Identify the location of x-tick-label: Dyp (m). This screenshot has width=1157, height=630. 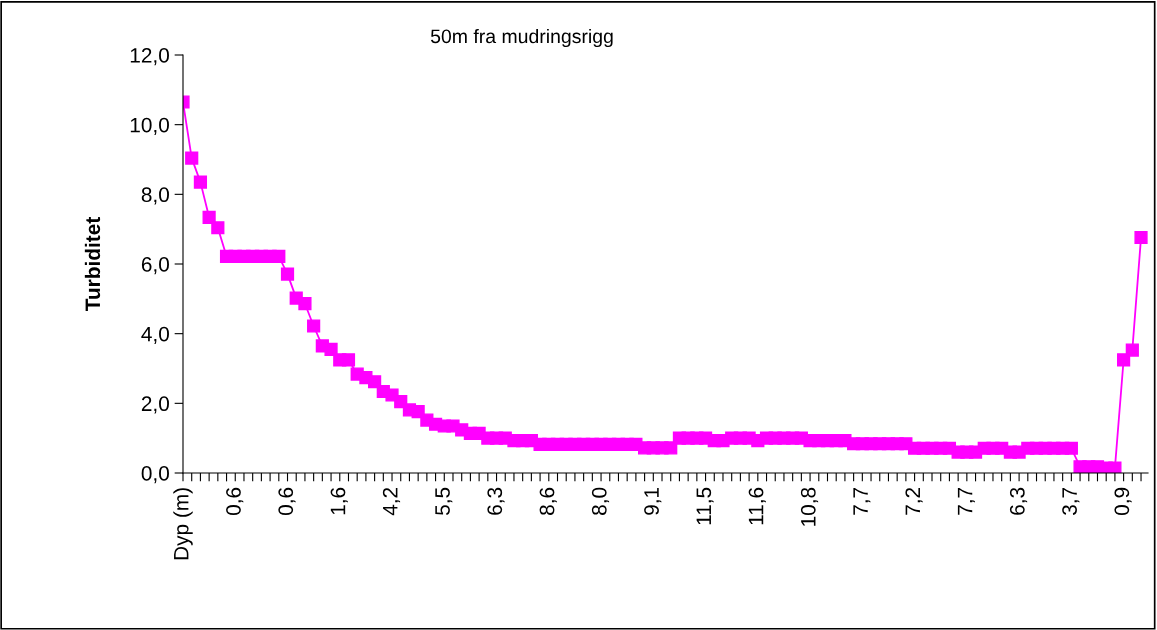
(183, 524).